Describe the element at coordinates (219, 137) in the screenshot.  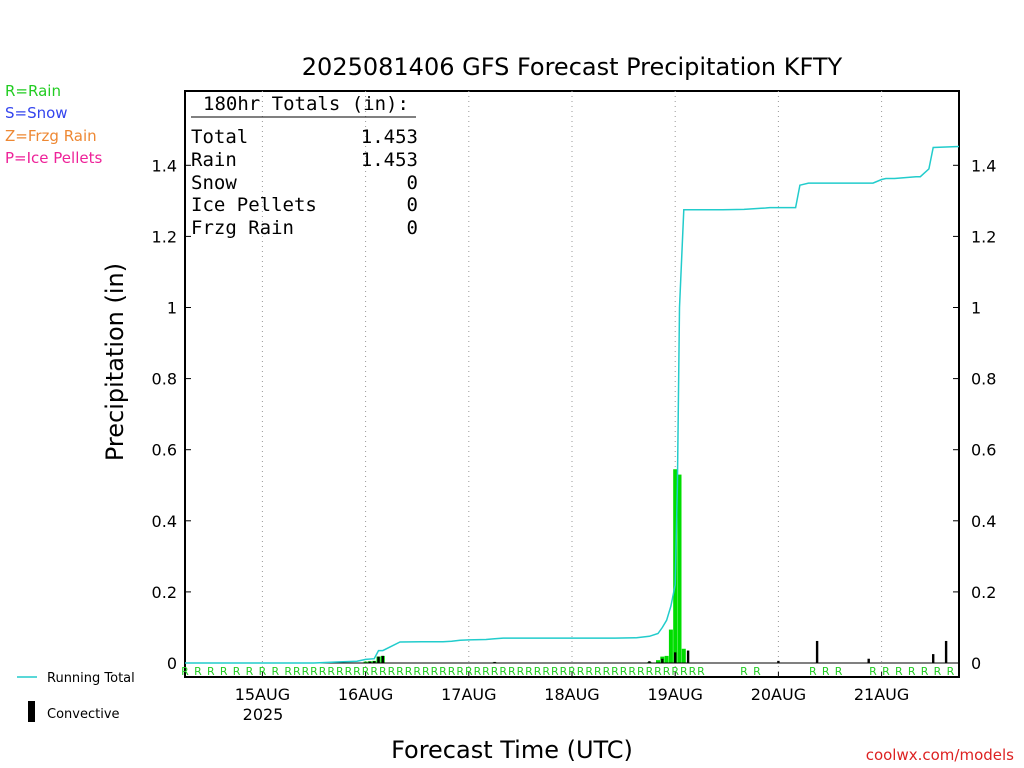
I see `totals-label-total: Total` at that location.